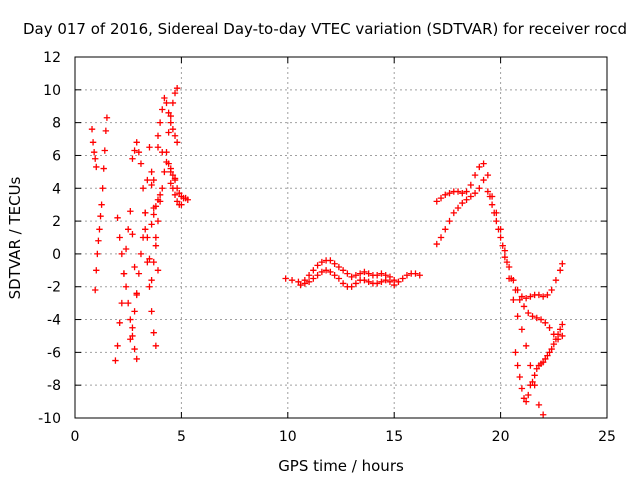 This screenshot has height=480, width=640. I want to click on series-track-m, so click(178, 181).